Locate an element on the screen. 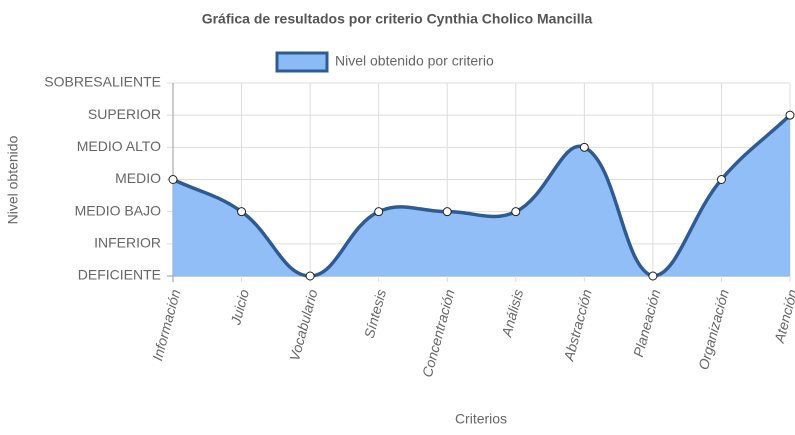 This screenshot has width=795, height=435. x-tick-label: Concentración is located at coordinates (438, 333).